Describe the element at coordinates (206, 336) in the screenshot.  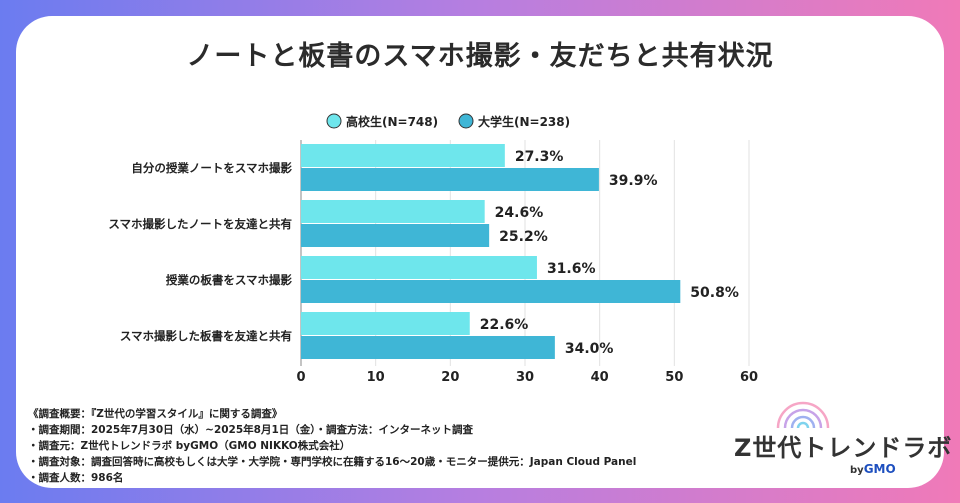
I see `category-label: スマホ撮影した板書を友達と共有` at that location.